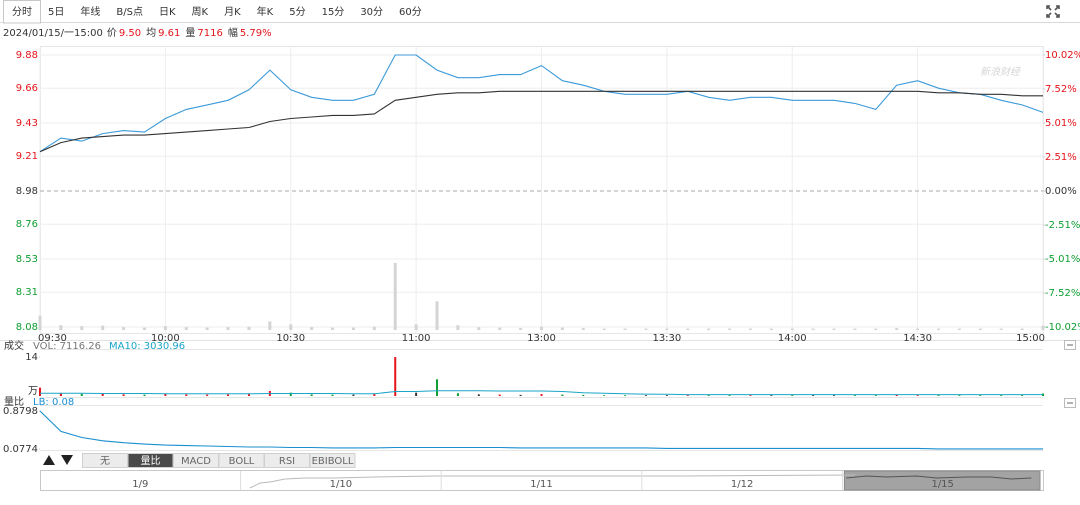 This screenshot has height=505, width=1080. I want to click on navigator-layer, so click(942, 480).